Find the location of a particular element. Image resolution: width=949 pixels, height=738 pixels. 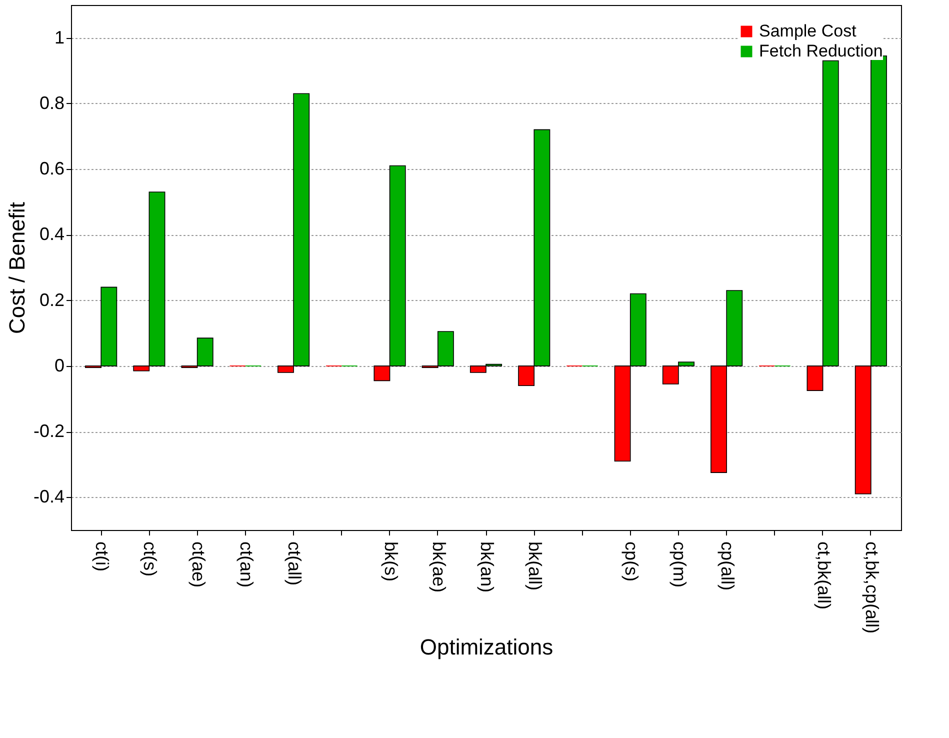

legend-label: Sample Cost is located at coordinates (808, 31).